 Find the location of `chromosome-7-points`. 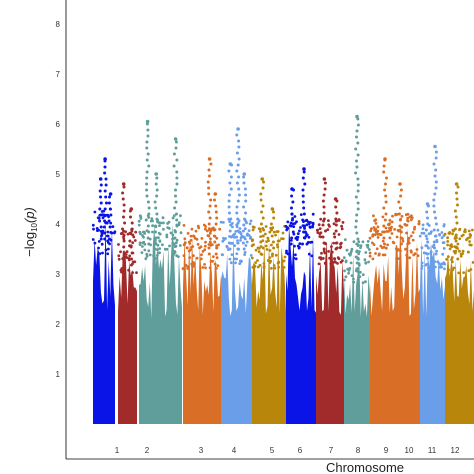

chromosome-7-points is located at coordinates (300, 295).